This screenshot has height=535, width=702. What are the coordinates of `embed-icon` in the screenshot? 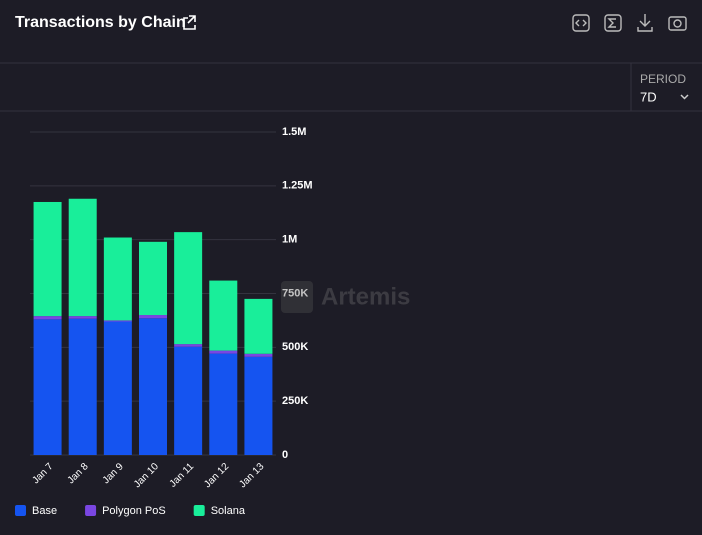 It's located at (581, 23).